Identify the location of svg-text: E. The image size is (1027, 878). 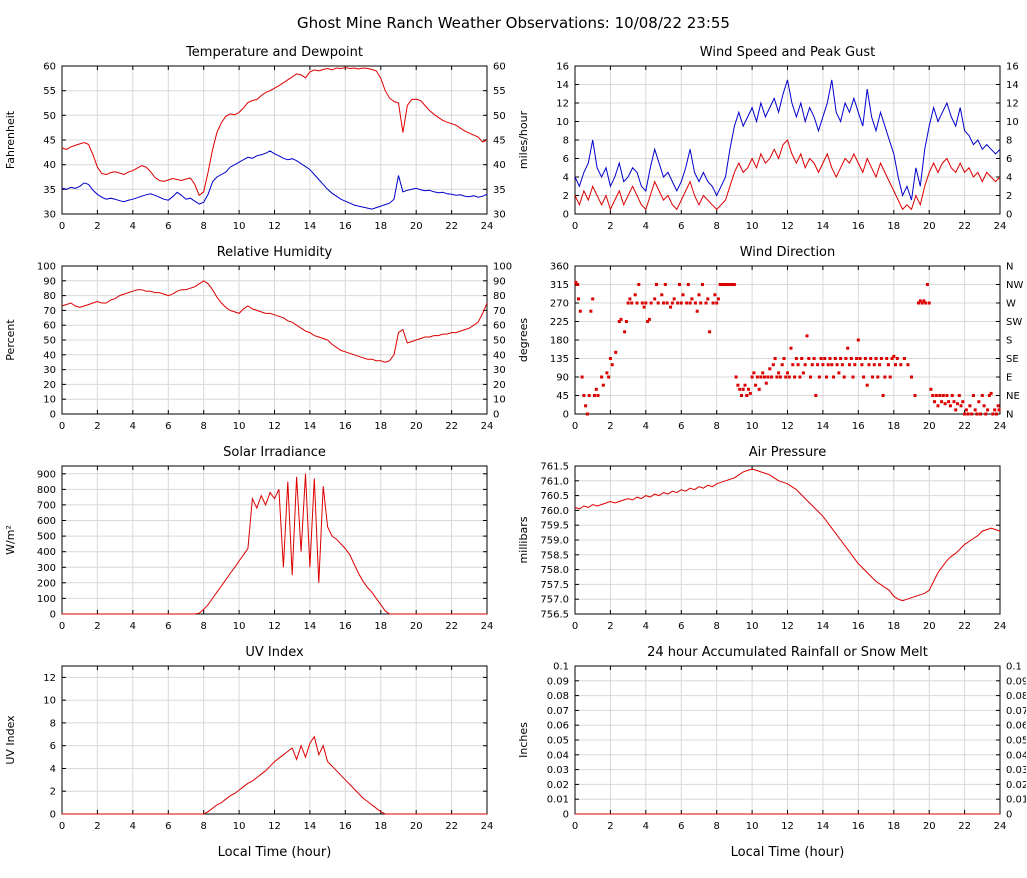
(1009, 378).